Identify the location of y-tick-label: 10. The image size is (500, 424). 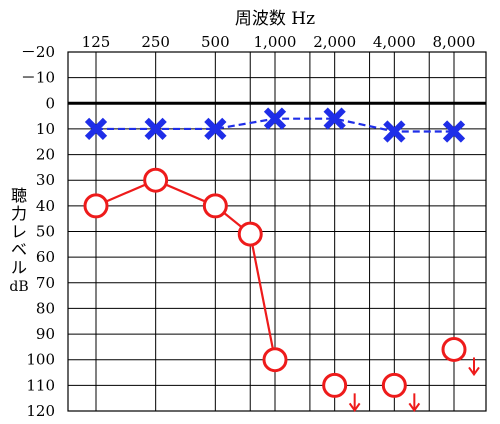
(45, 129).